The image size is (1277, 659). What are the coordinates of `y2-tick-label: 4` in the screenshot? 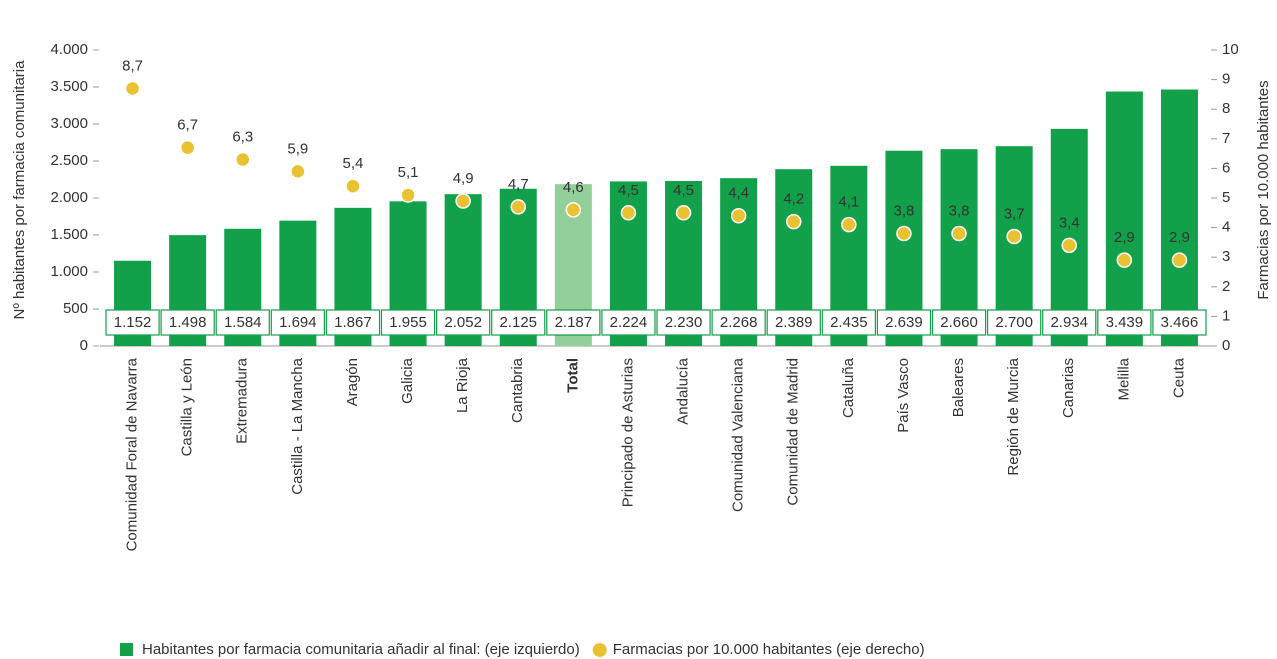 It's located at (1226, 227).